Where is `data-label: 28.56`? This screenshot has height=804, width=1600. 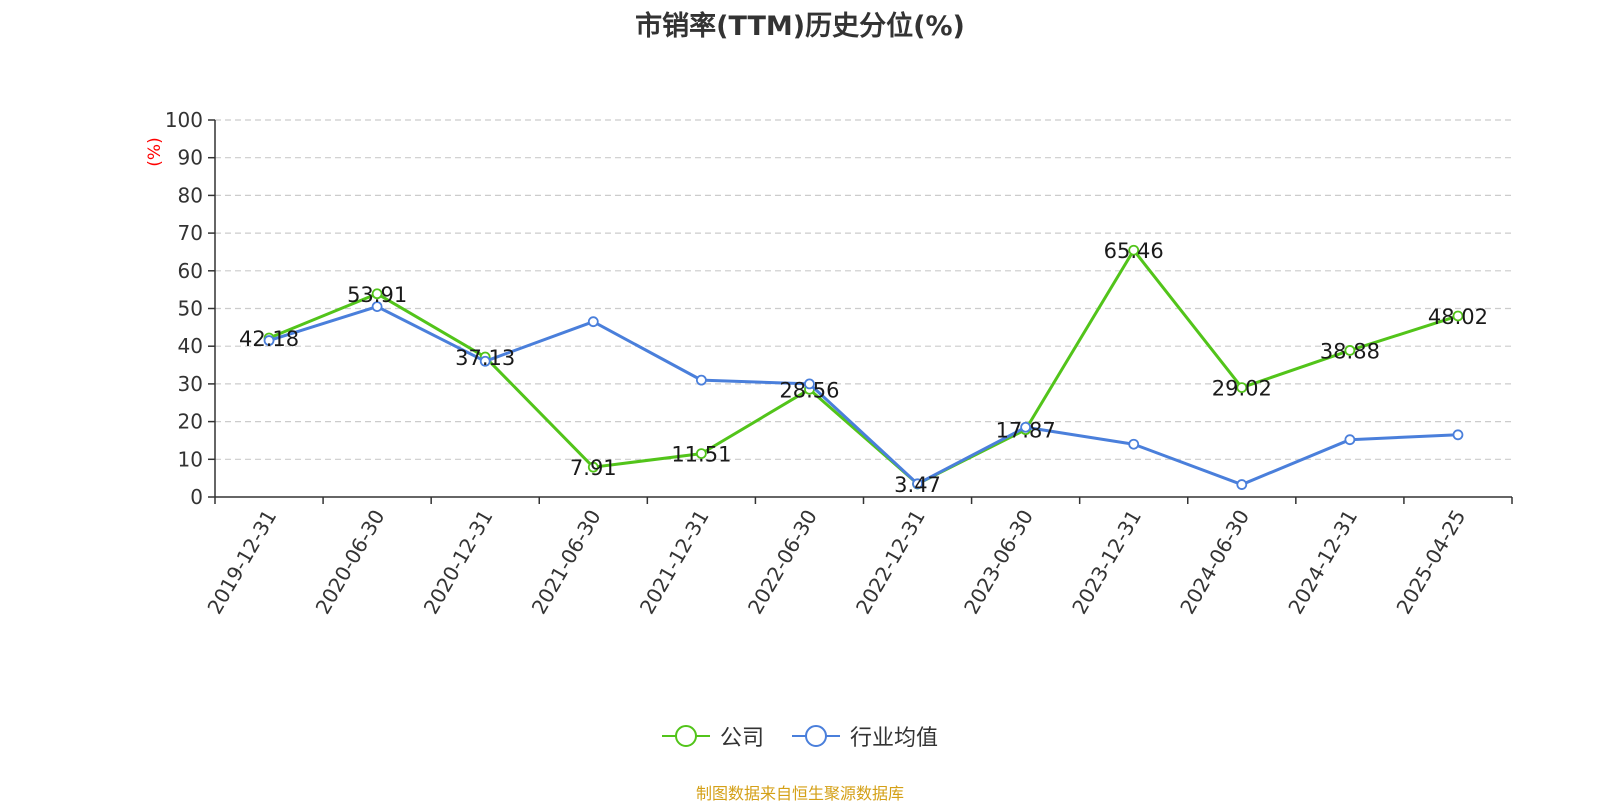
data-label: 28.56 is located at coordinates (809, 390).